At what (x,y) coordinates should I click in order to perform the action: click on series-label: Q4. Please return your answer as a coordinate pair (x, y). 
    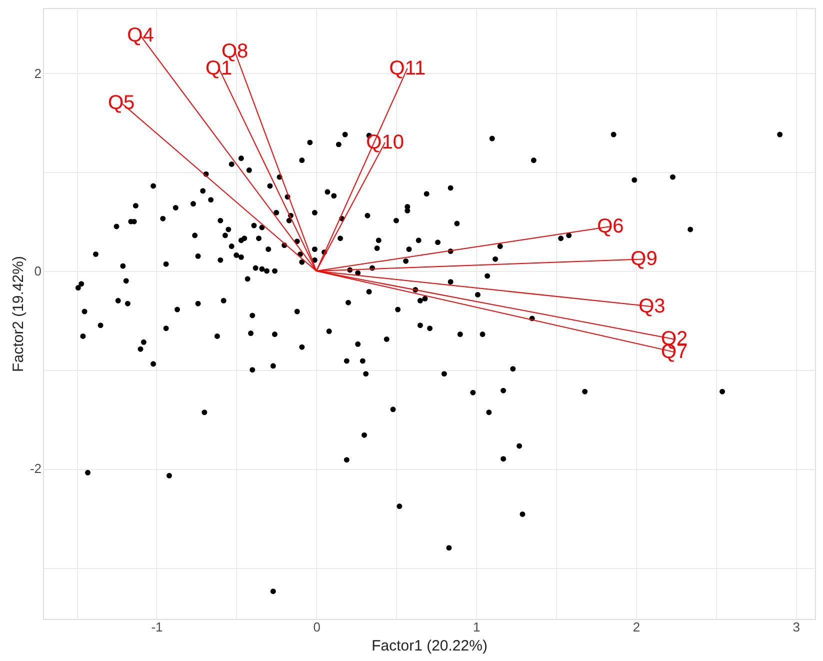
    Looking at the image, I should click on (140, 35).